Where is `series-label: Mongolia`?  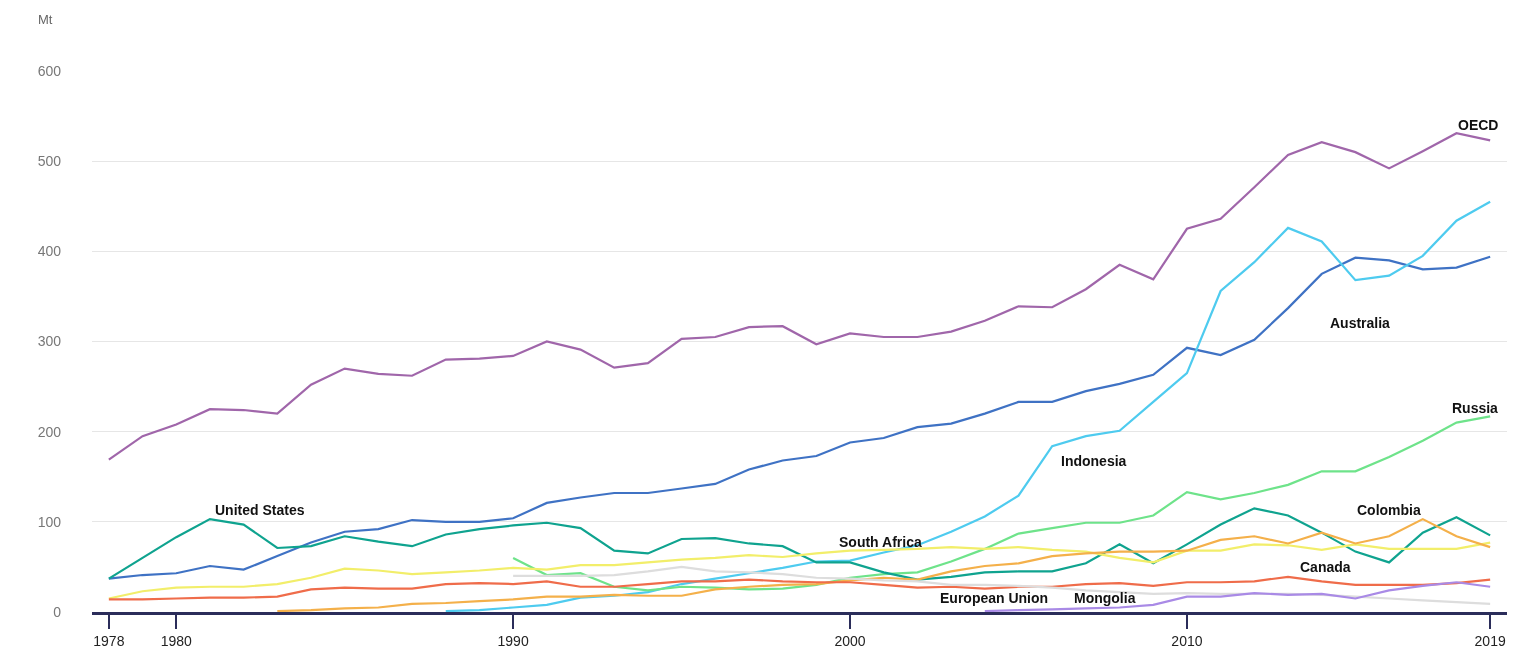
series-label: Mongolia is located at coordinates (1105, 598).